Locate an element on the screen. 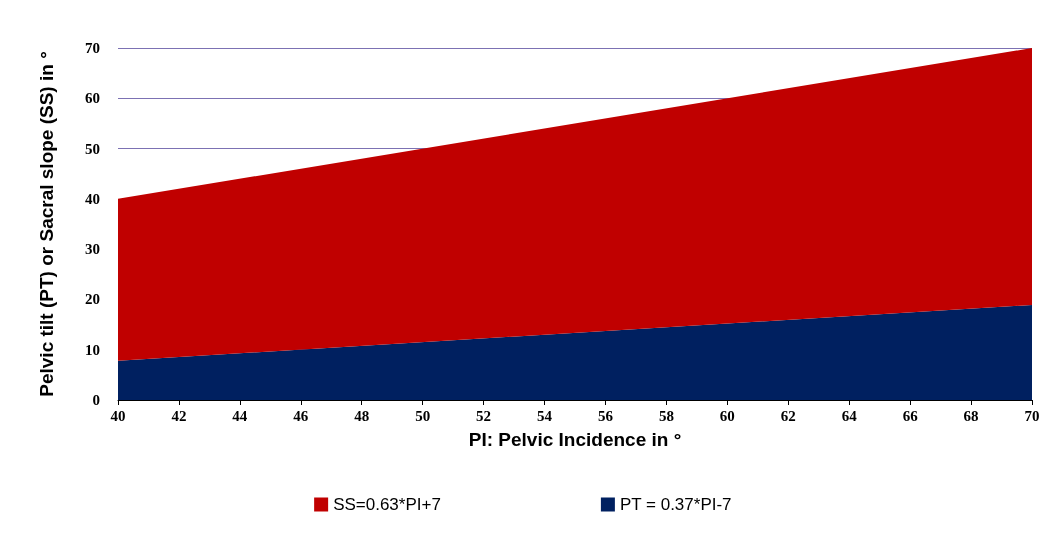 The image size is (1046, 536). x-tick-label: 60 is located at coordinates (727, 415).